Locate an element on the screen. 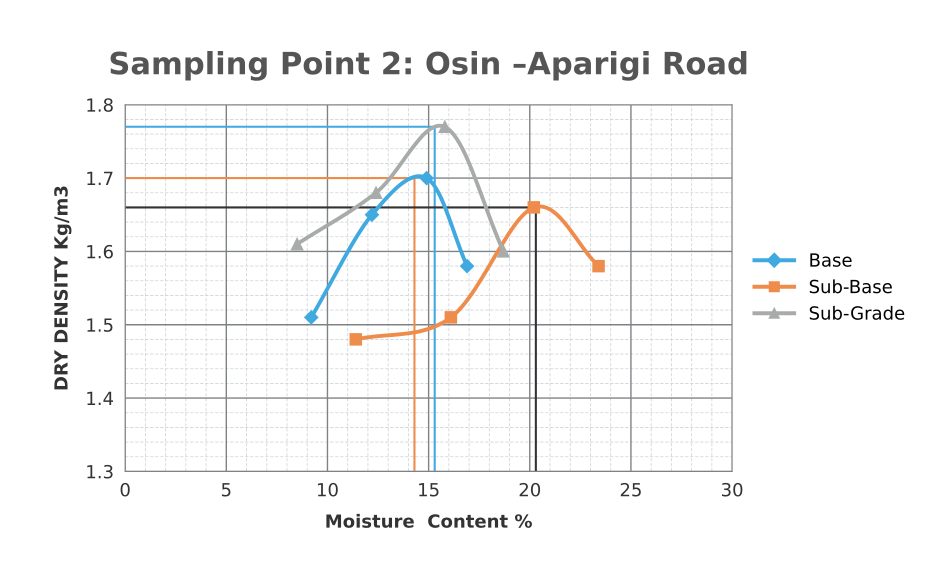 This screenshot has height=582, width=941. legend-label: Base is located at coordinates (831, 260).